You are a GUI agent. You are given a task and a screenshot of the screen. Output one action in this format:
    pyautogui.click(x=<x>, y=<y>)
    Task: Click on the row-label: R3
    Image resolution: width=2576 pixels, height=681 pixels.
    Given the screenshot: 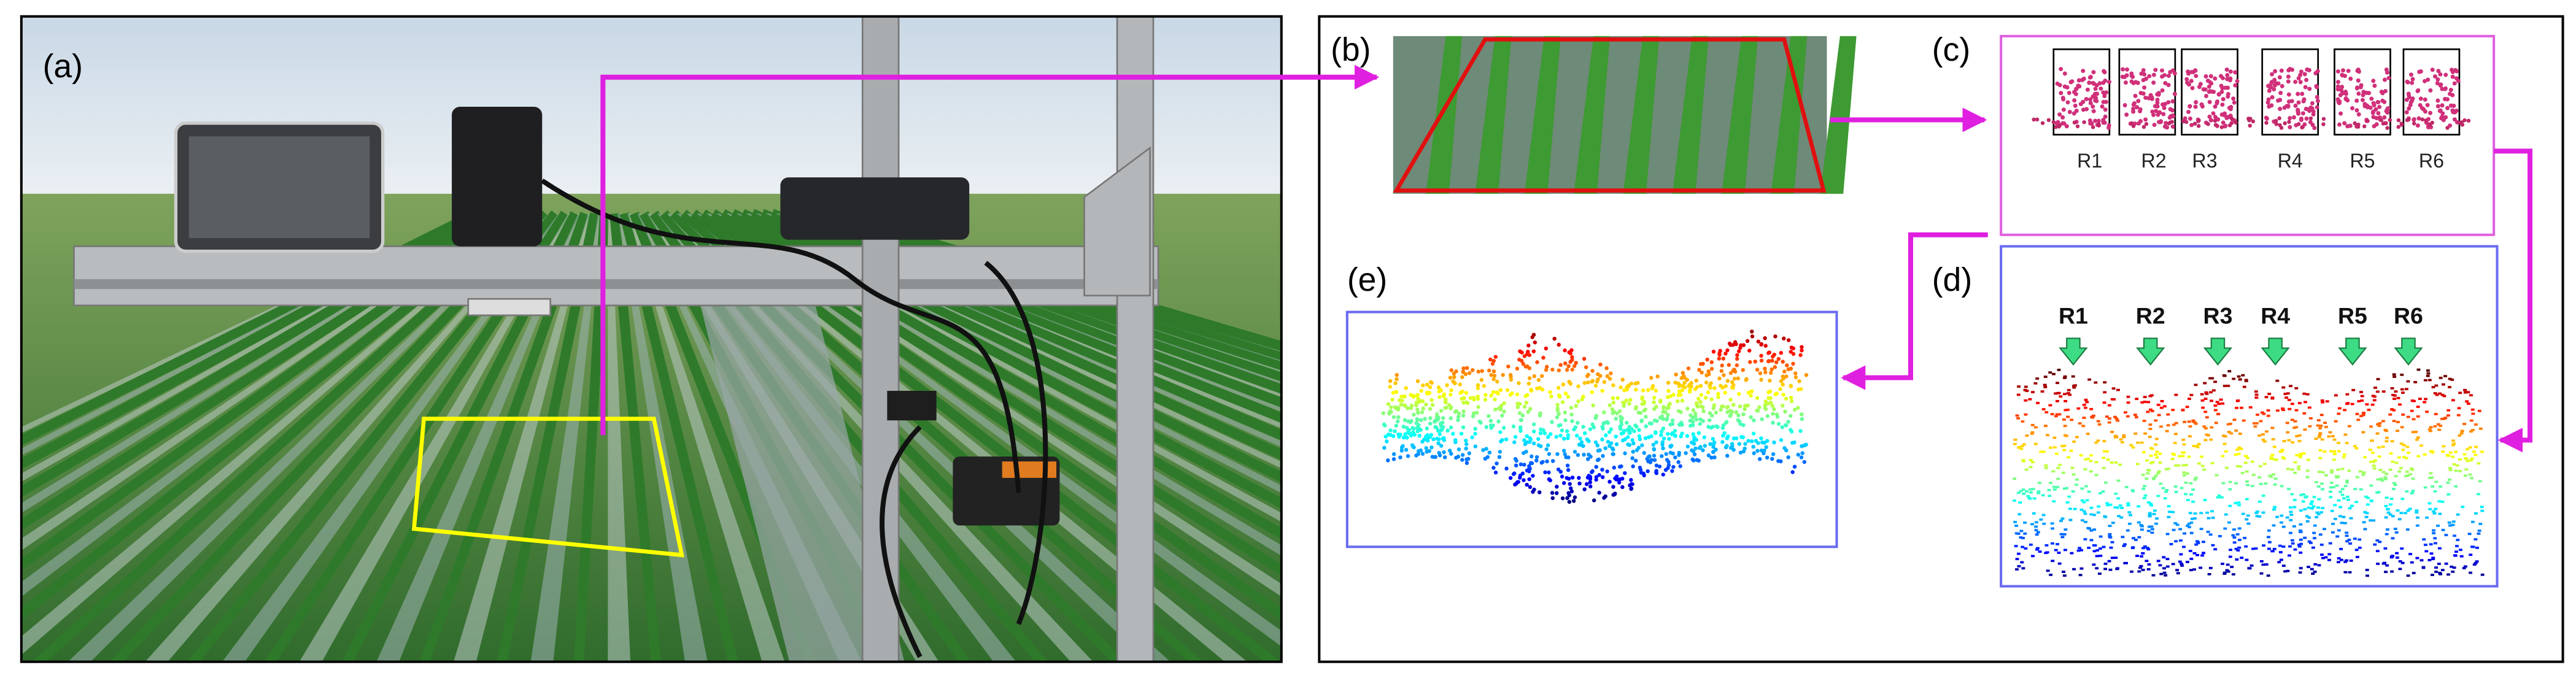 What is the action you would take?
    pyautogui.click(x=2205, y=161)
    